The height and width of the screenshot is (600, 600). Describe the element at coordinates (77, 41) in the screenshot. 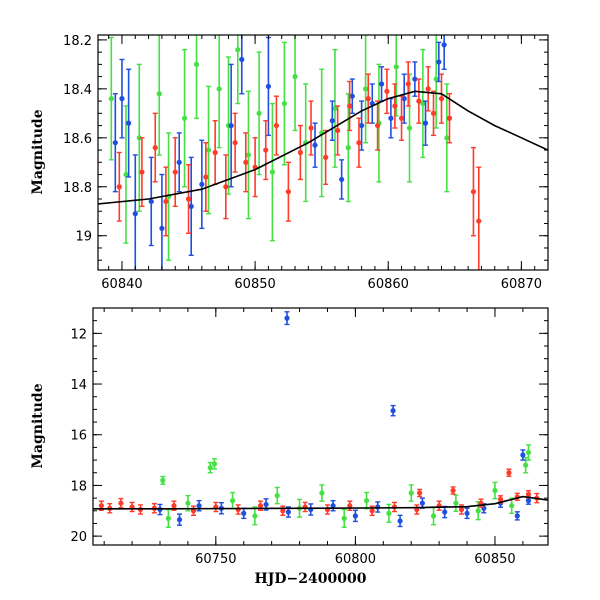

I see `y-tick-label: 18.2` at that location.